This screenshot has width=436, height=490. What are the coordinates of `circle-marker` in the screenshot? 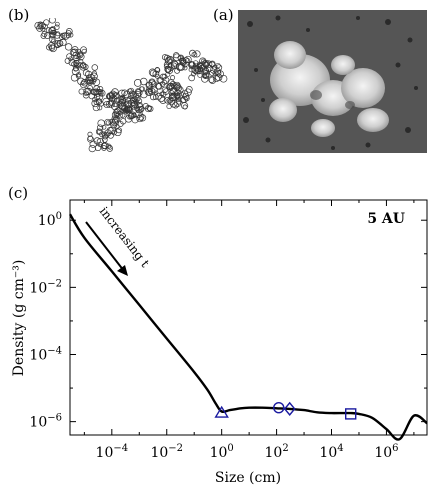 It's located at (279, 408).